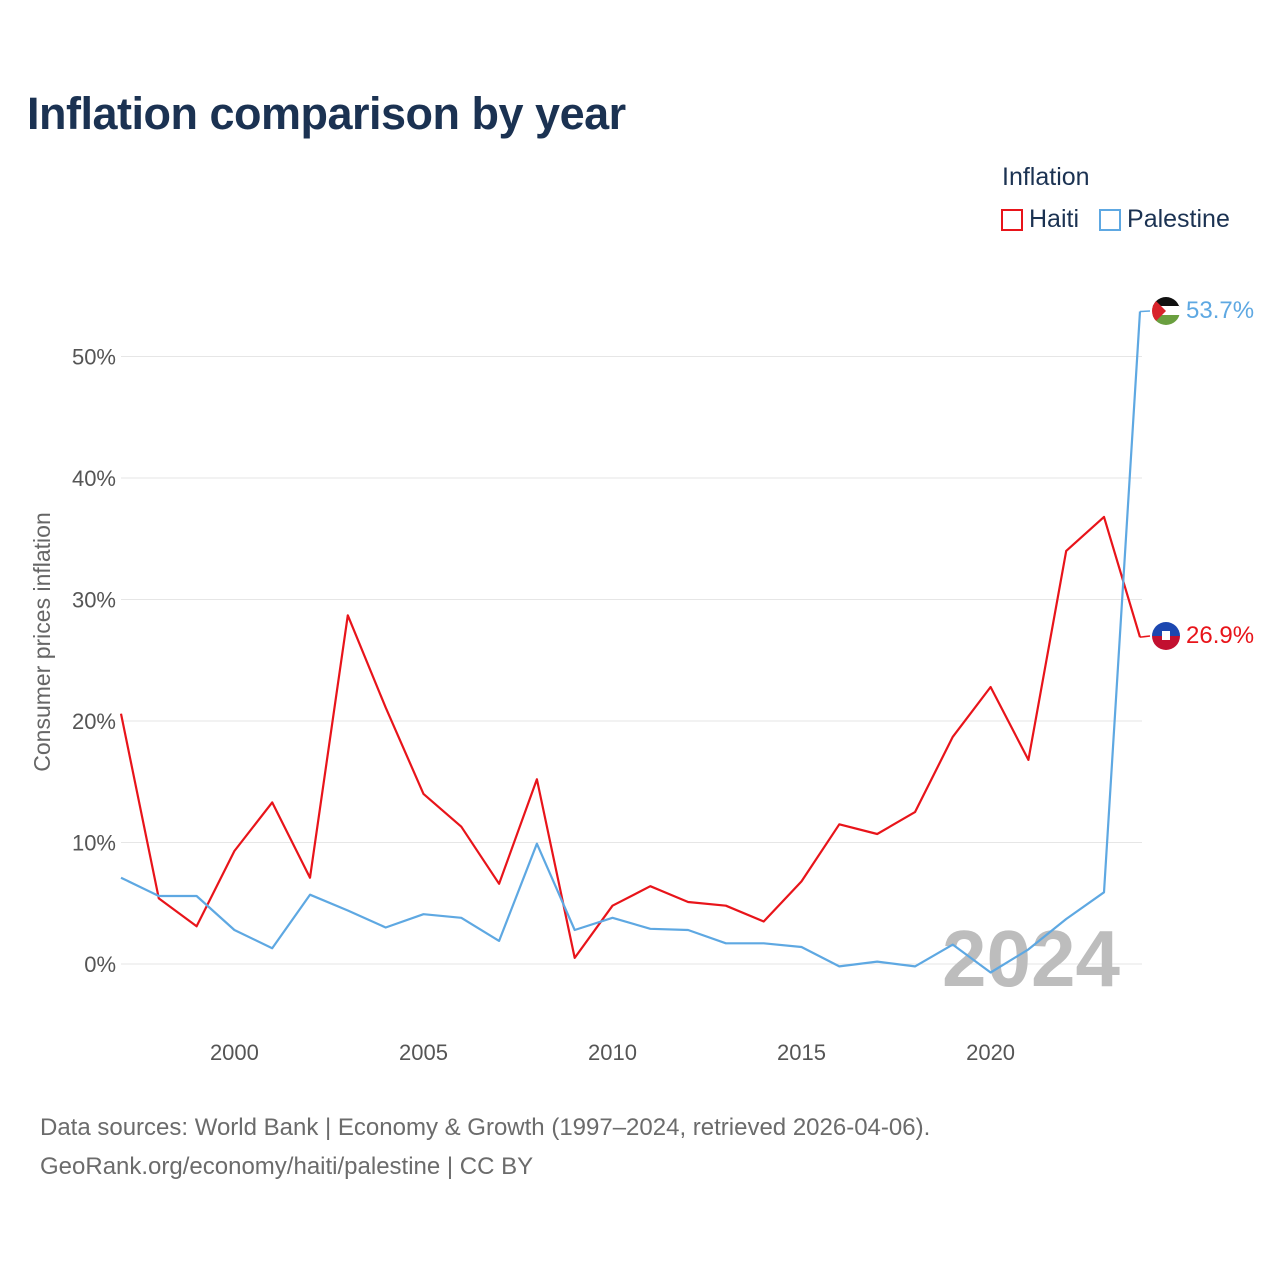 Image resolution: width=1280 pixels, height=1280 pixels. What do you see at coordinates (94, 600) in the screenshot?
I see `y-tick-label-30: 30%` at bounding box center [94, 600].